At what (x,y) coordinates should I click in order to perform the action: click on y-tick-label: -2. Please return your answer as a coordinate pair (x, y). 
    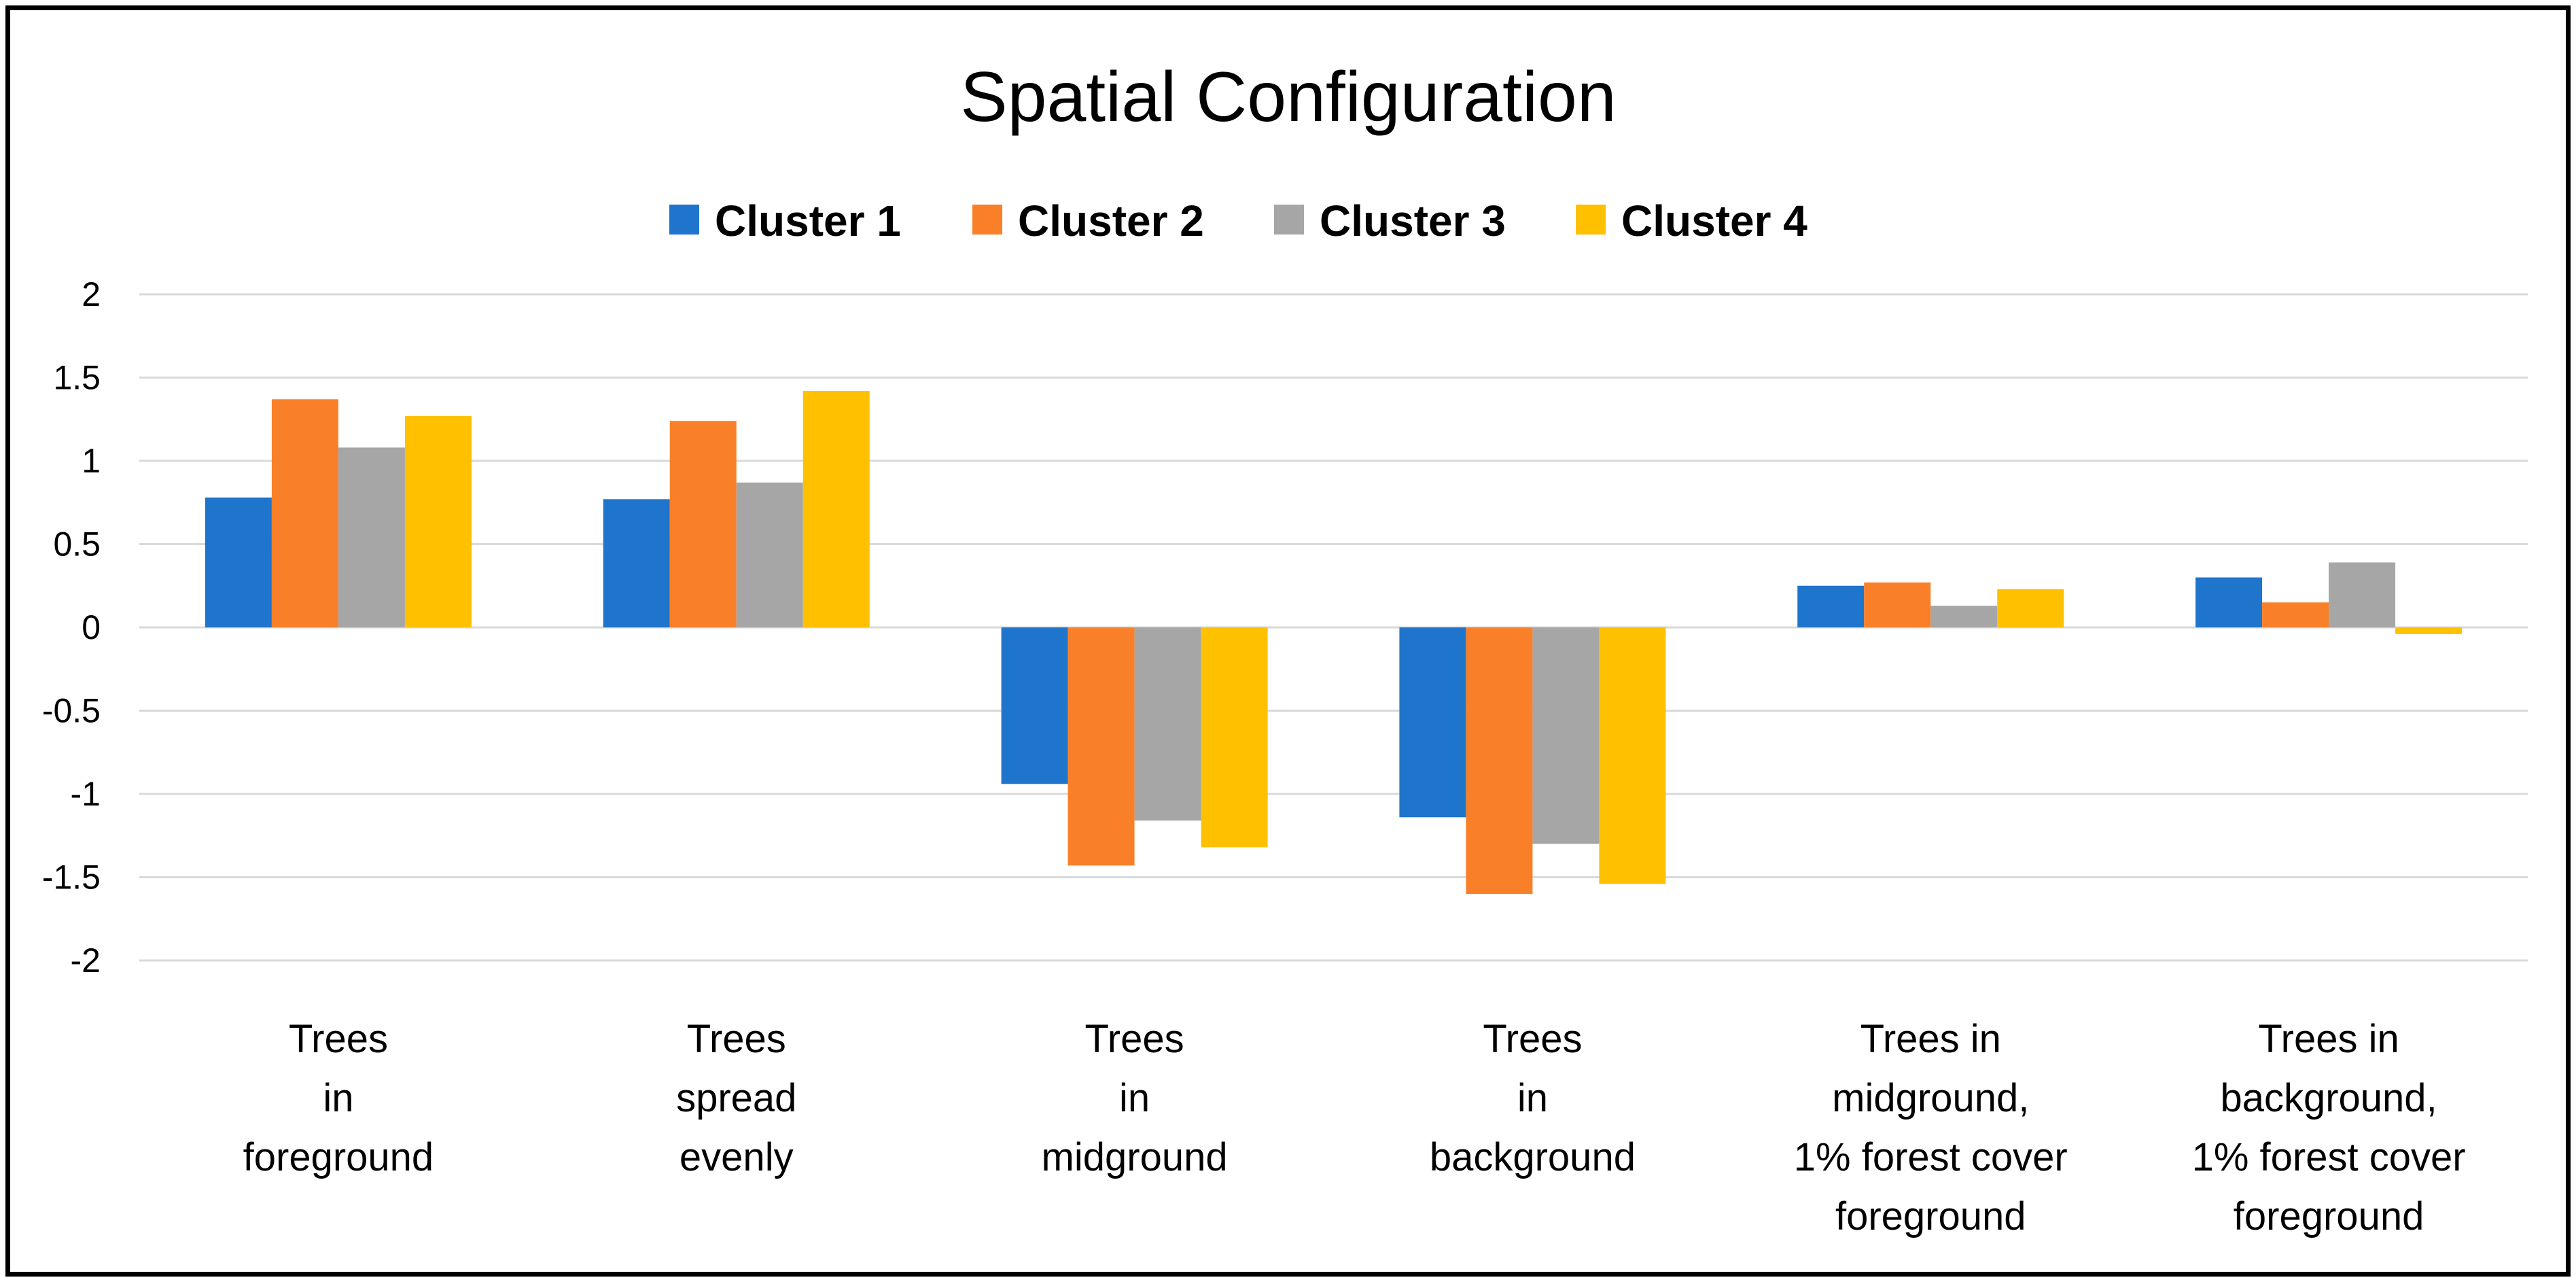
    Looking at the image, I should click on (86, 960).